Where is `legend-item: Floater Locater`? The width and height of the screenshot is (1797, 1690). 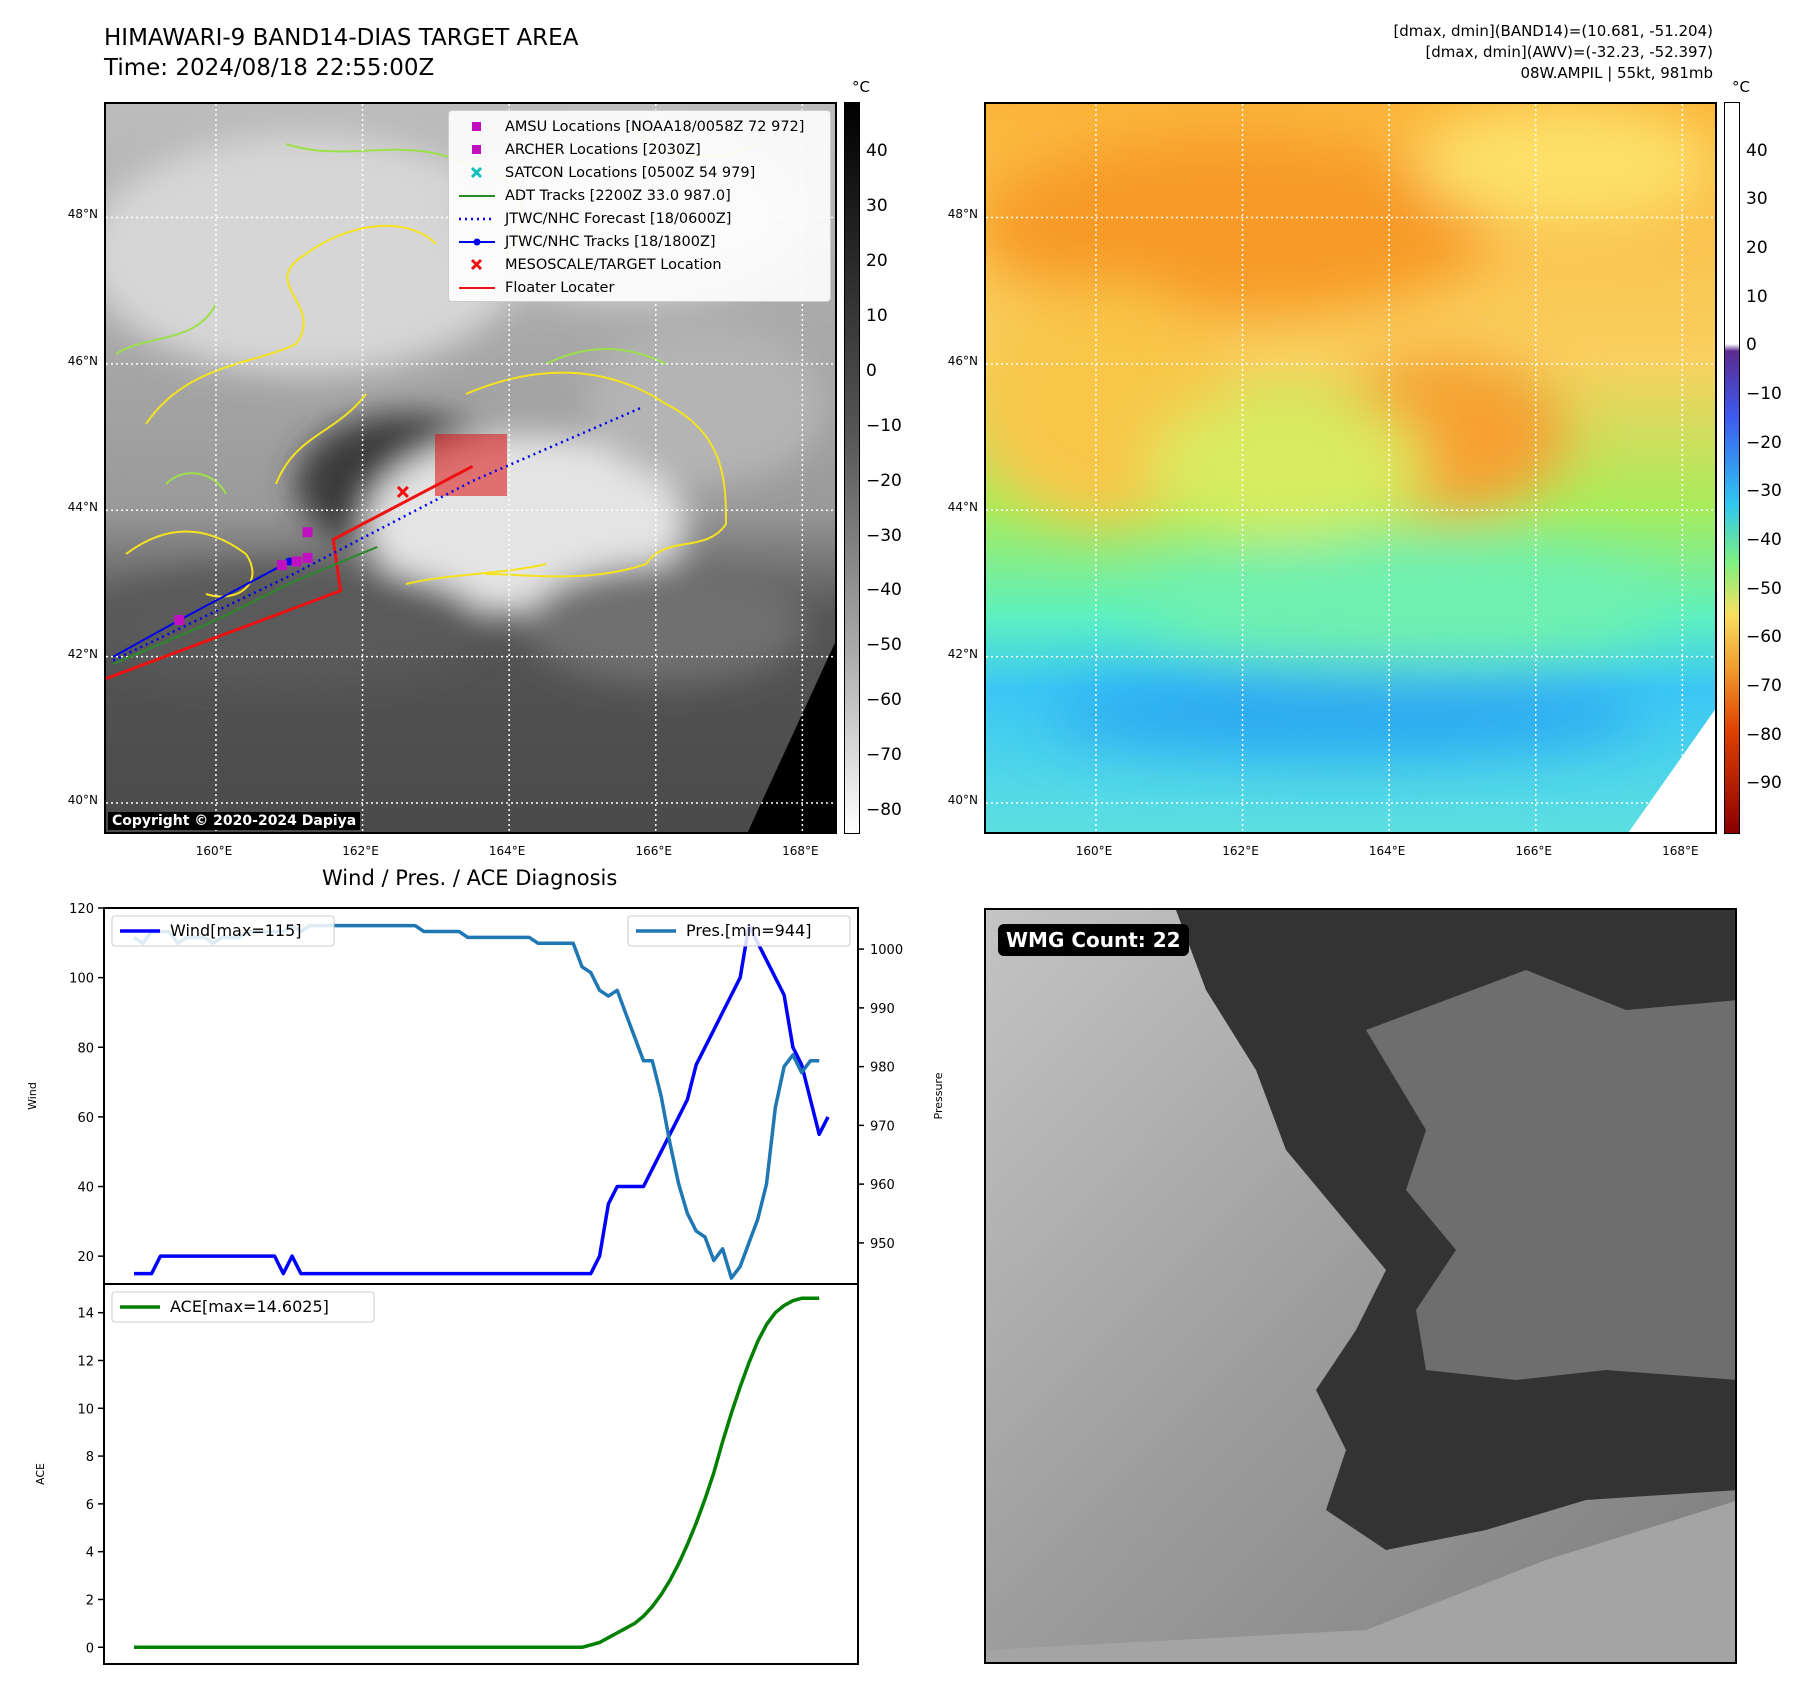
legend-item: Floater Locater is located at coordinates (643, 287).